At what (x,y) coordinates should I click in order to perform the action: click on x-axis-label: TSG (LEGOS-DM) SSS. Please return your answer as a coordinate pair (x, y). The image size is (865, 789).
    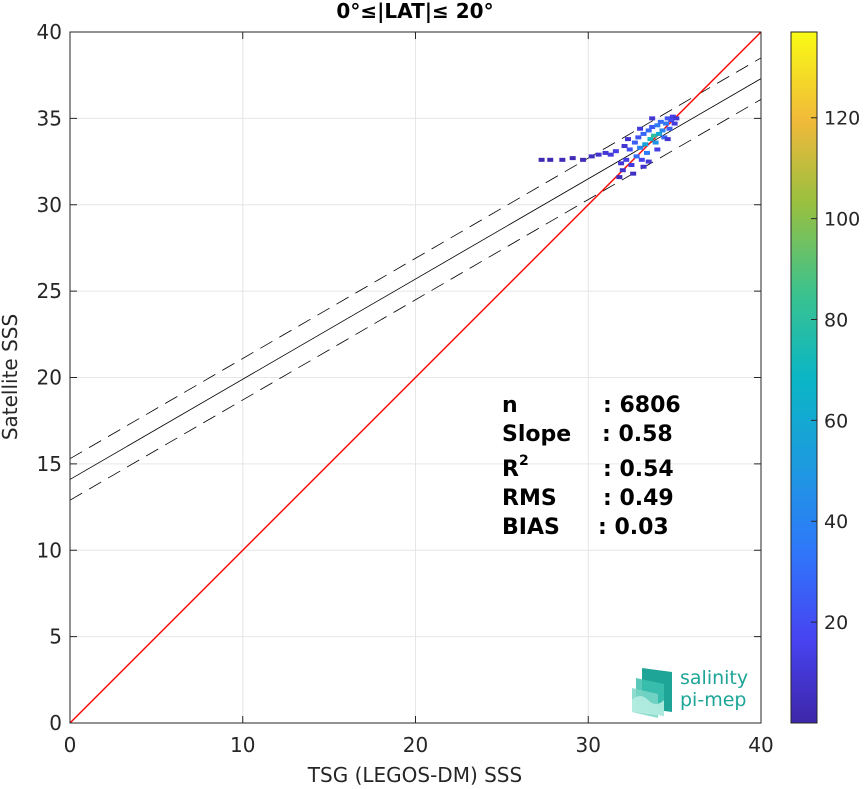
    Looking at the image, I should click on (414, 775).